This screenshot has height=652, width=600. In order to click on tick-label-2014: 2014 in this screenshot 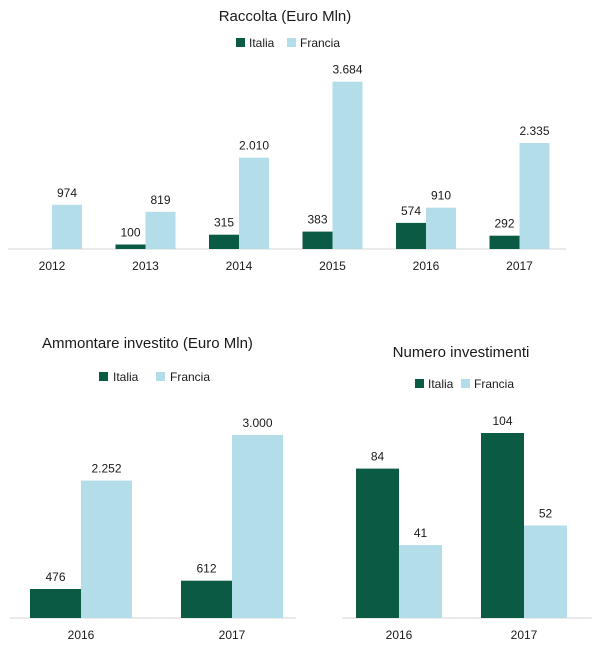, I will do `click(239, 266)`.